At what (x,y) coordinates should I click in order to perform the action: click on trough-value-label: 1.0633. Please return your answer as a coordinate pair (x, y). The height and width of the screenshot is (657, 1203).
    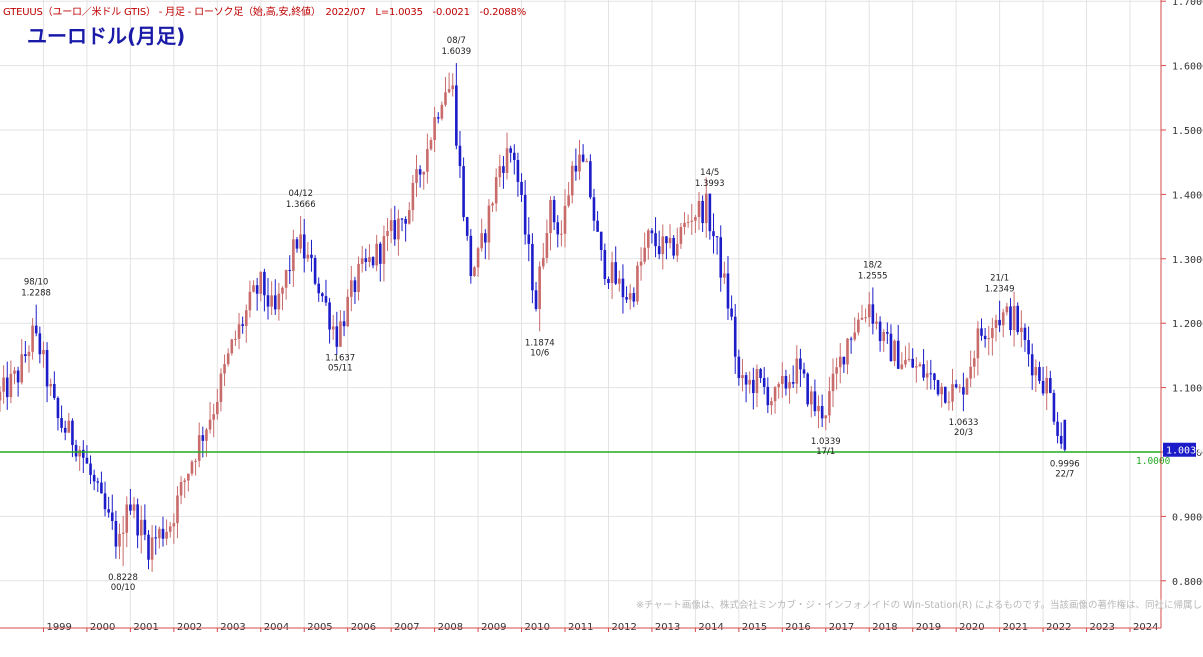
    Looking at the image, I should click on (964, 423).